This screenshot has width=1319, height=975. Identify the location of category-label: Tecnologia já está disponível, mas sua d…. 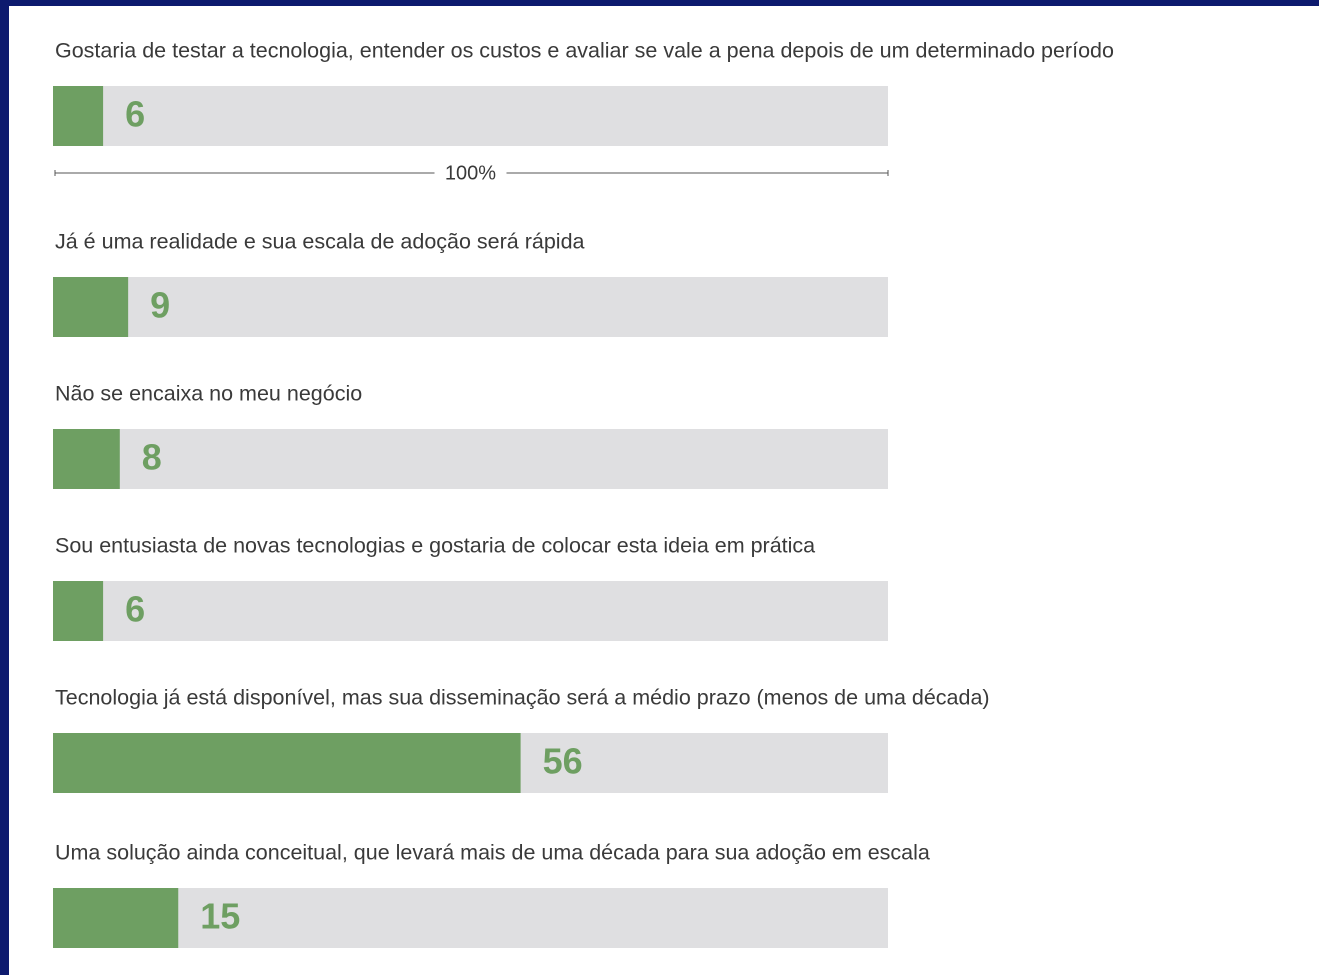
(522, 698).